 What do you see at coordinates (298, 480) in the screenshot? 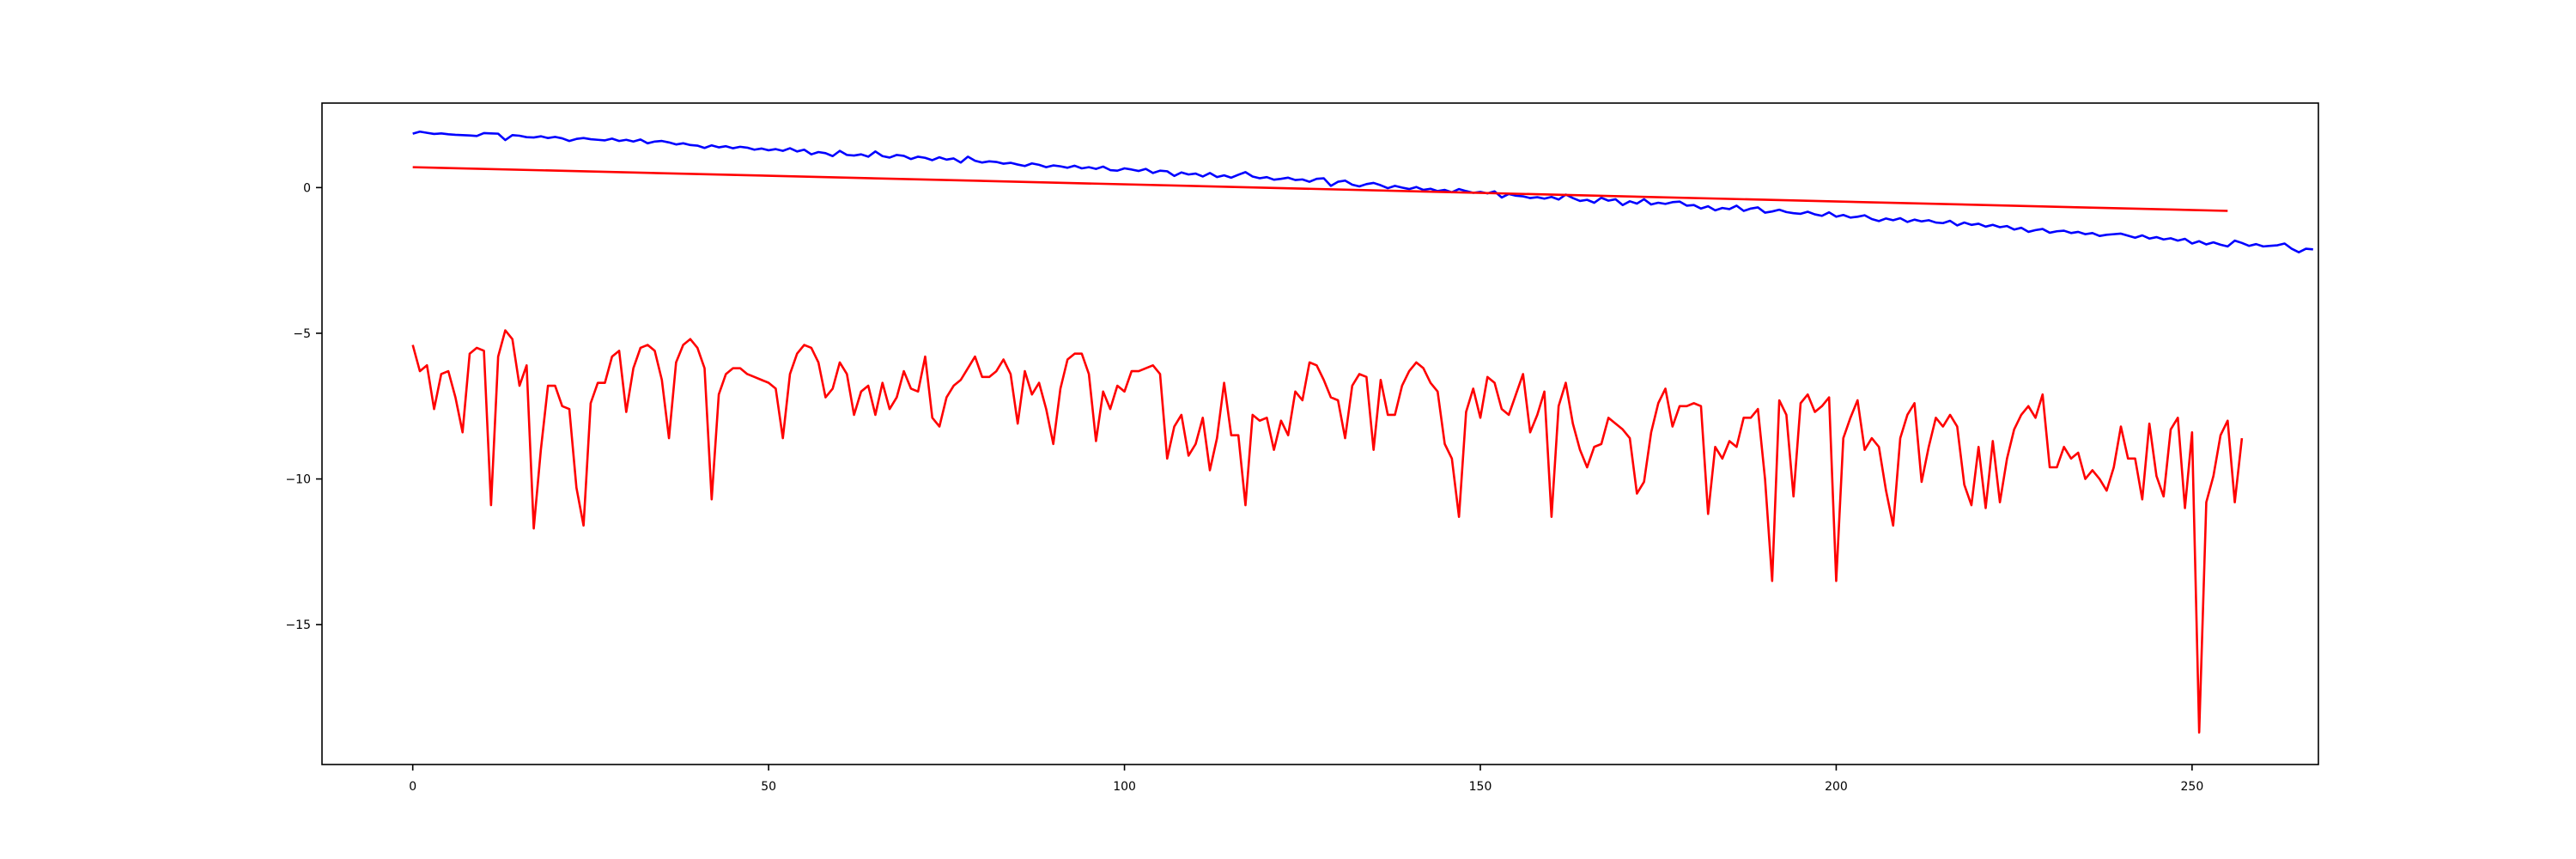
I see `y-tick-label: −10` at bounding box center [298, 480].